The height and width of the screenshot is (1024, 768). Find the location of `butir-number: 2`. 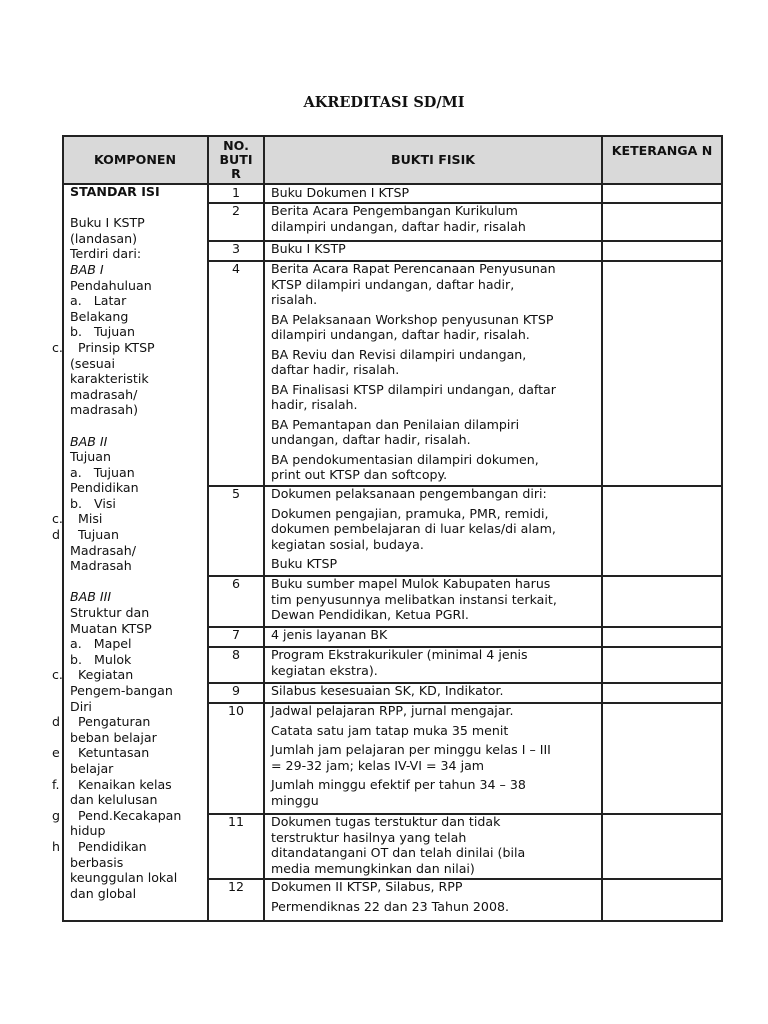

butir-number: 2 is located at coordinates (235, 210).